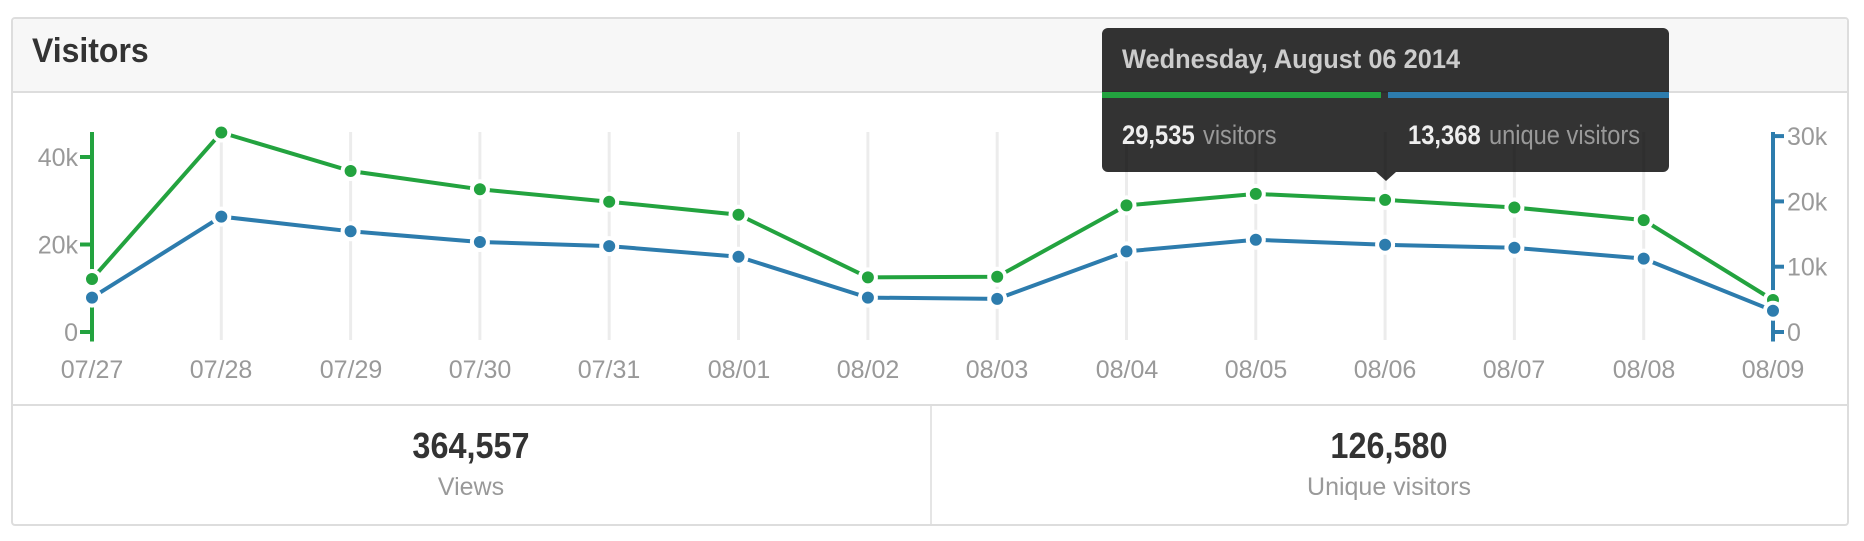  Describe the element at coordinates (58, 158) in the screenshot. I see `svg-text: 40k` at that location.